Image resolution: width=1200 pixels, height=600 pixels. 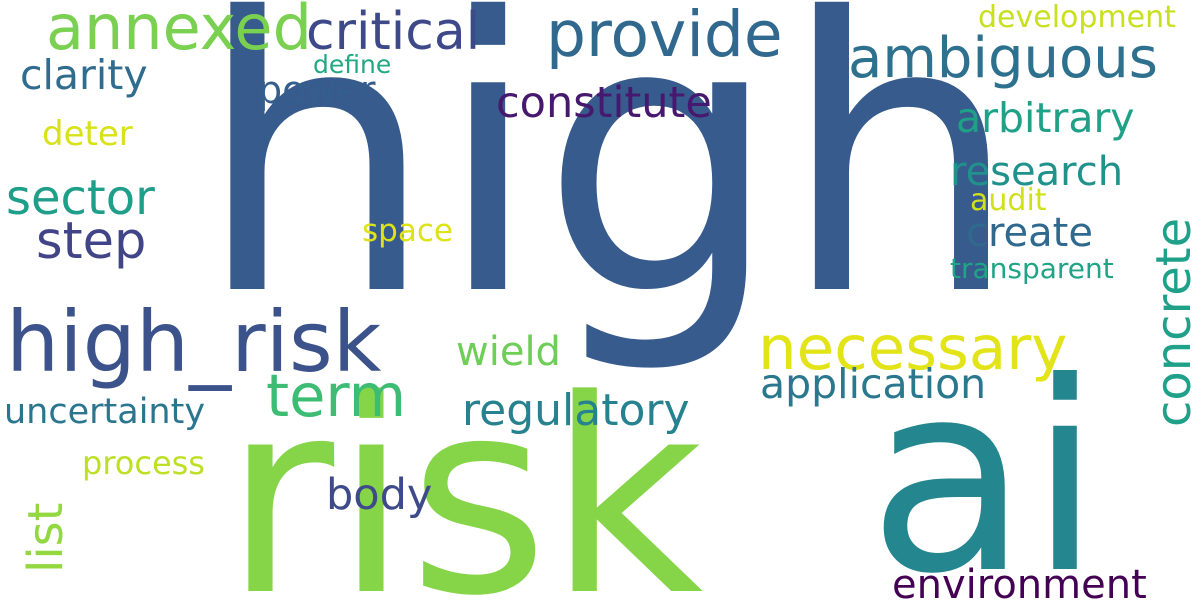 I want to click on word-clarity: clarity, so click(x=84, y=75).